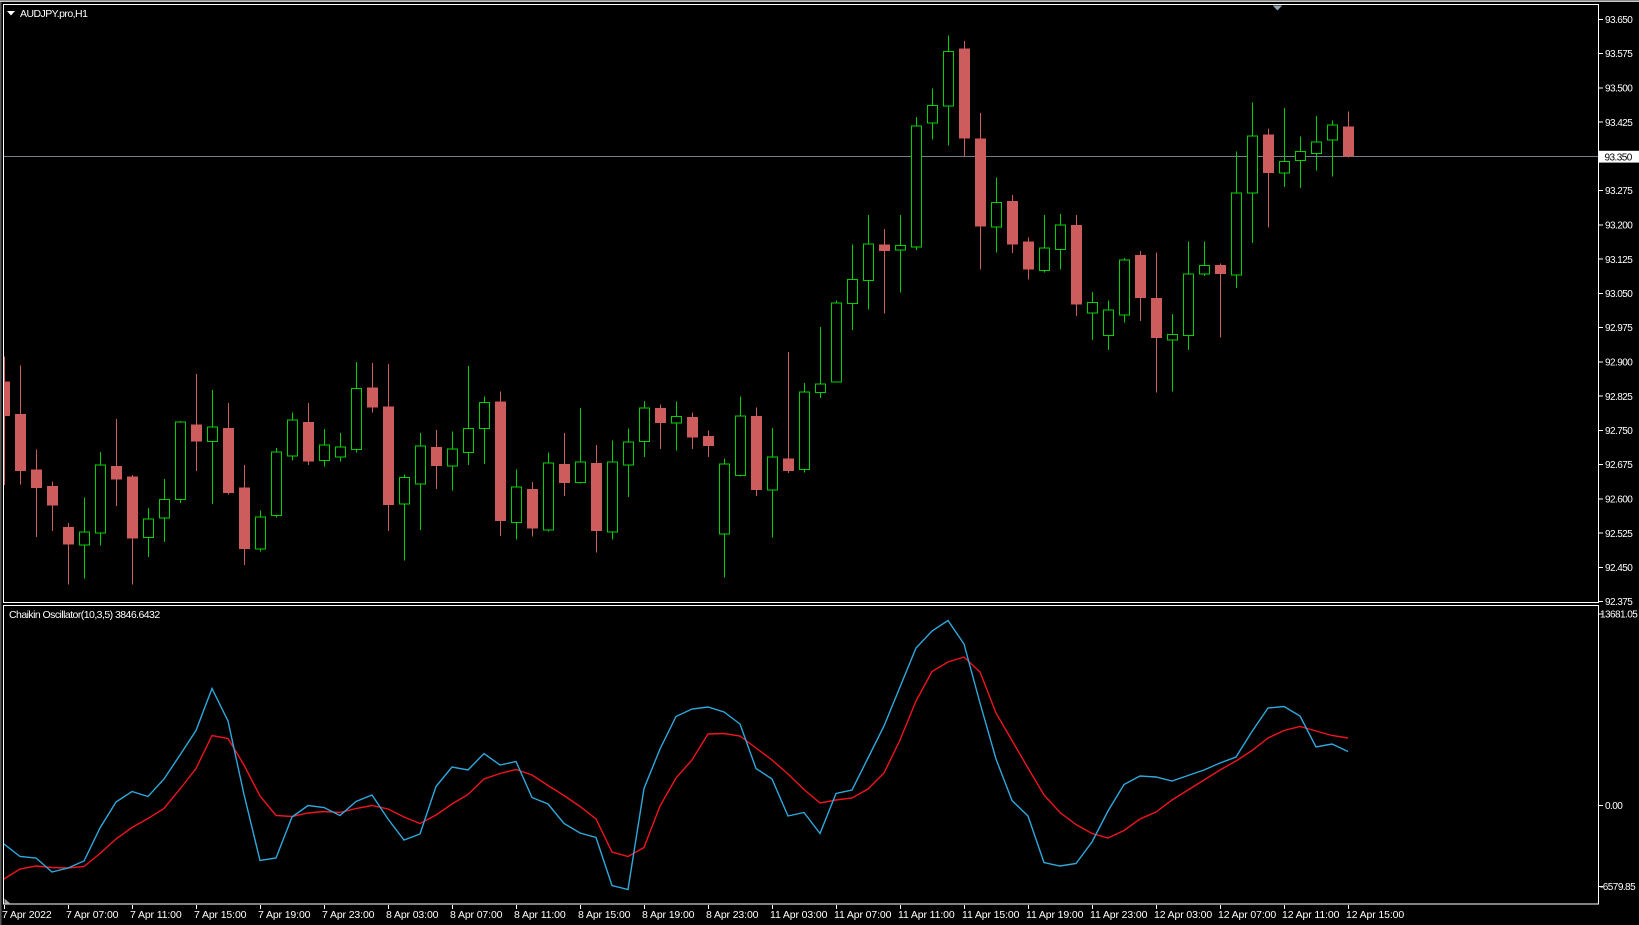  Describe the element at coordinates (799, 915) in the screenshot. I see `svg-text: 11 Apr 03:00` at that location.